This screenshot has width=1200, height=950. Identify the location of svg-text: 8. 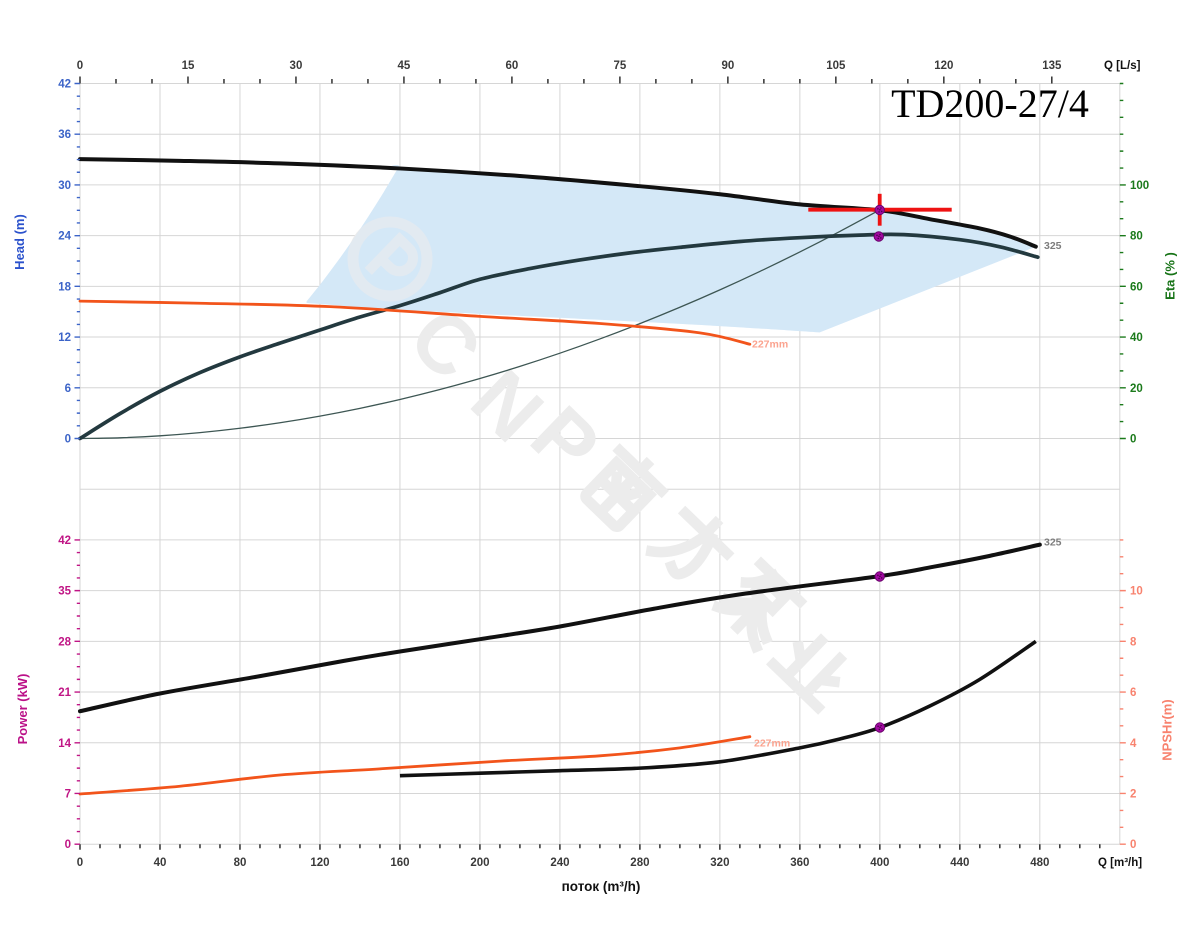
(1133, 642).